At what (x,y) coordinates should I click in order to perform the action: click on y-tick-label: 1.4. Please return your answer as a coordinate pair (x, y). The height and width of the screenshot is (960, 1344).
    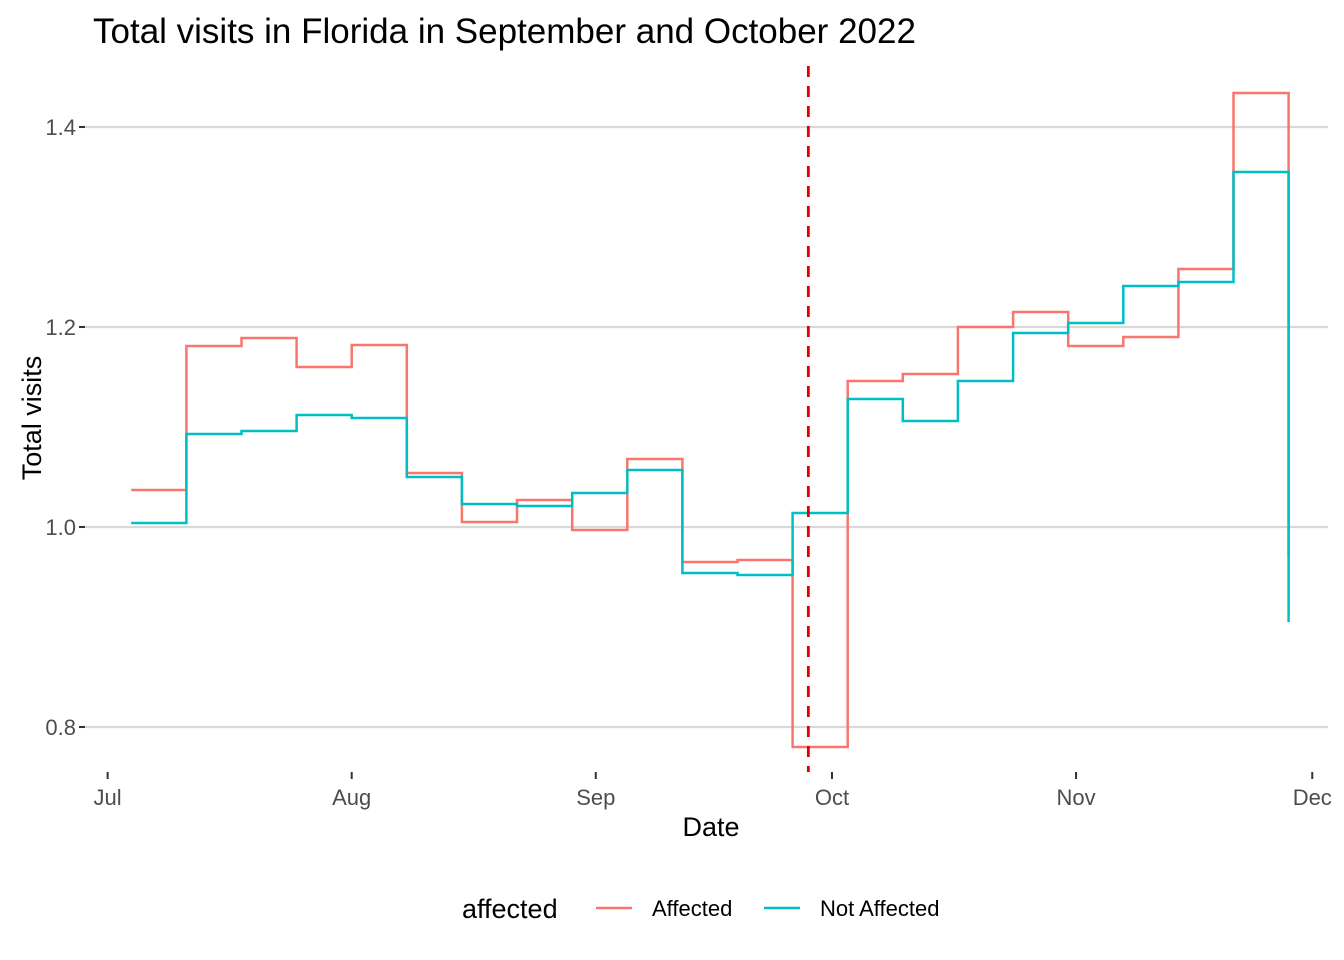
    Looking at the image, I should click on (60, 127).